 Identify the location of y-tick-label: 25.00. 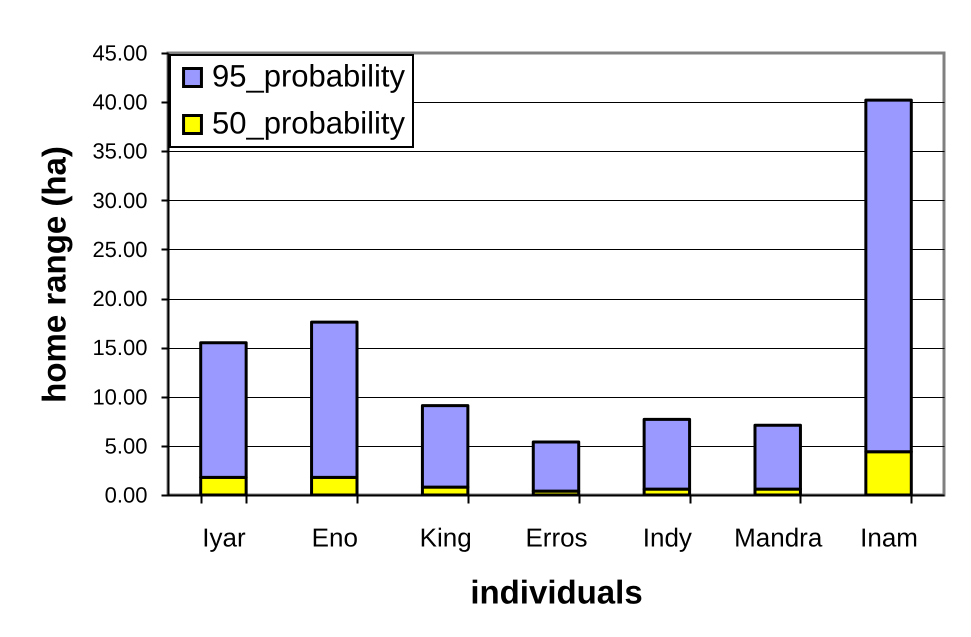
(120, 249).